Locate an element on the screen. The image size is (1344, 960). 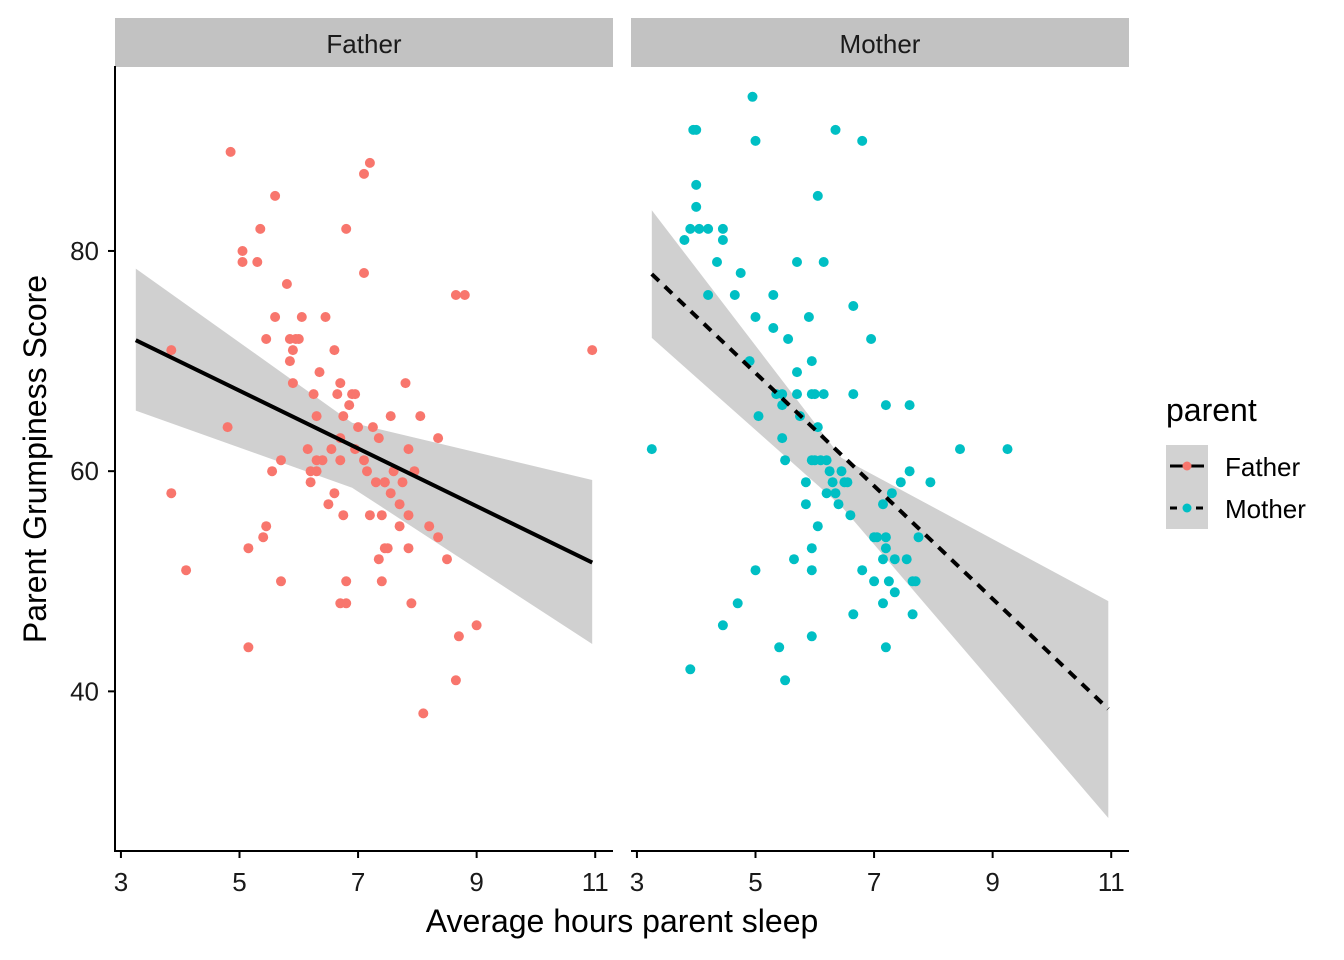
x-tick-label-0-7: 7 is located at coordinates (358, 882).